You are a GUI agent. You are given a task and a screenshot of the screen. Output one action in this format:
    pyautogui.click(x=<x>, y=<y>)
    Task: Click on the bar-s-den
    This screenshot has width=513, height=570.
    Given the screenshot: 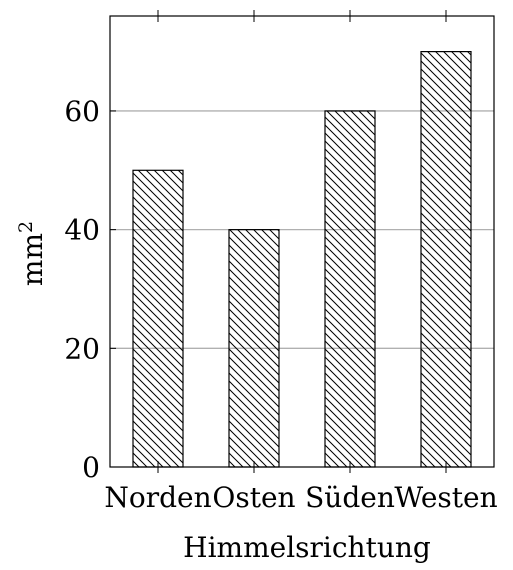 What is the action you would take?
    pyautogui.click(x=350, y=289)
    